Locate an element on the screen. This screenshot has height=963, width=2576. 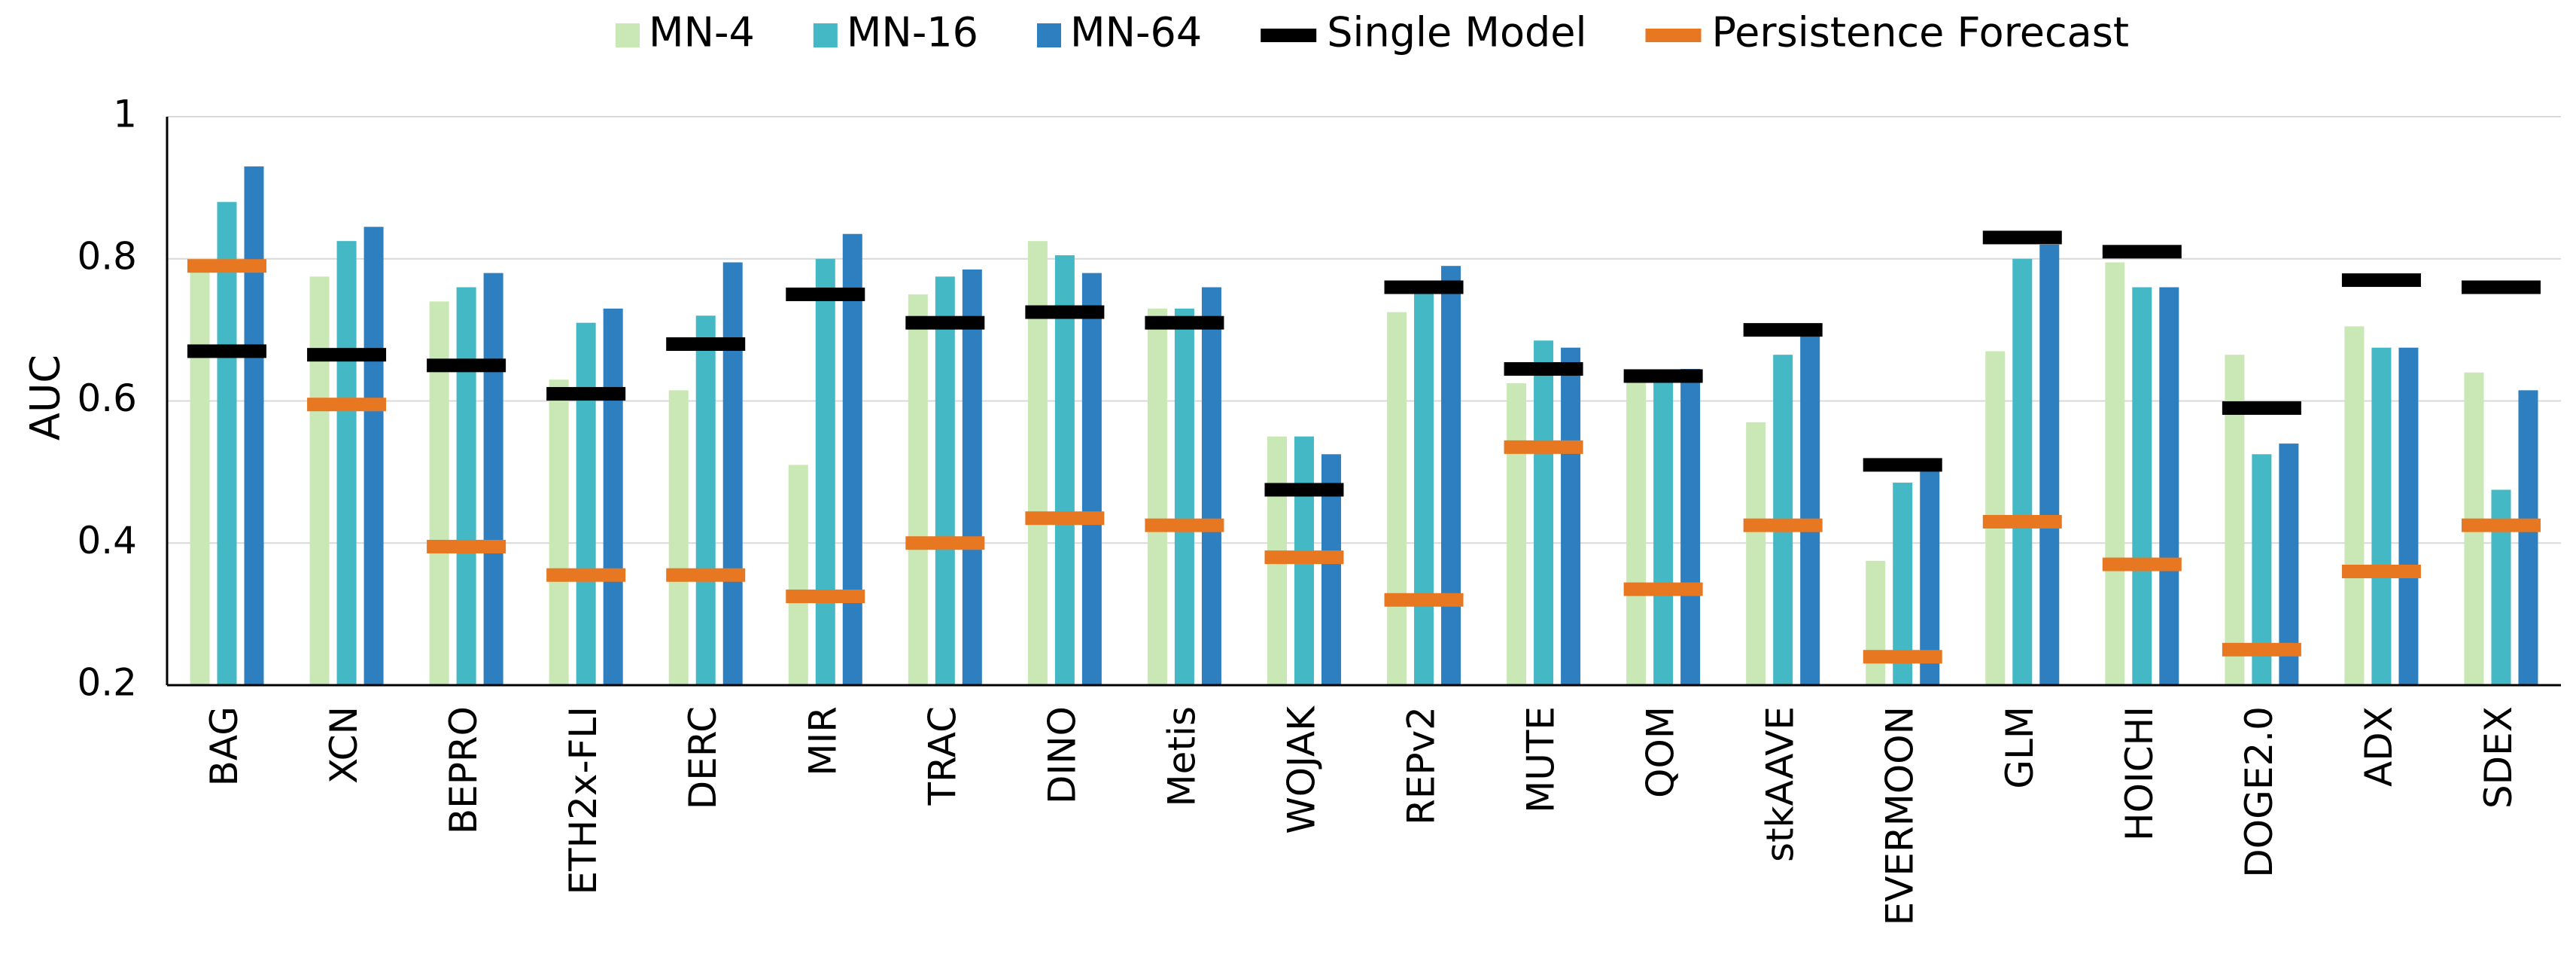
y-tick-label: 0.4 is located at coordinates (107, 541).